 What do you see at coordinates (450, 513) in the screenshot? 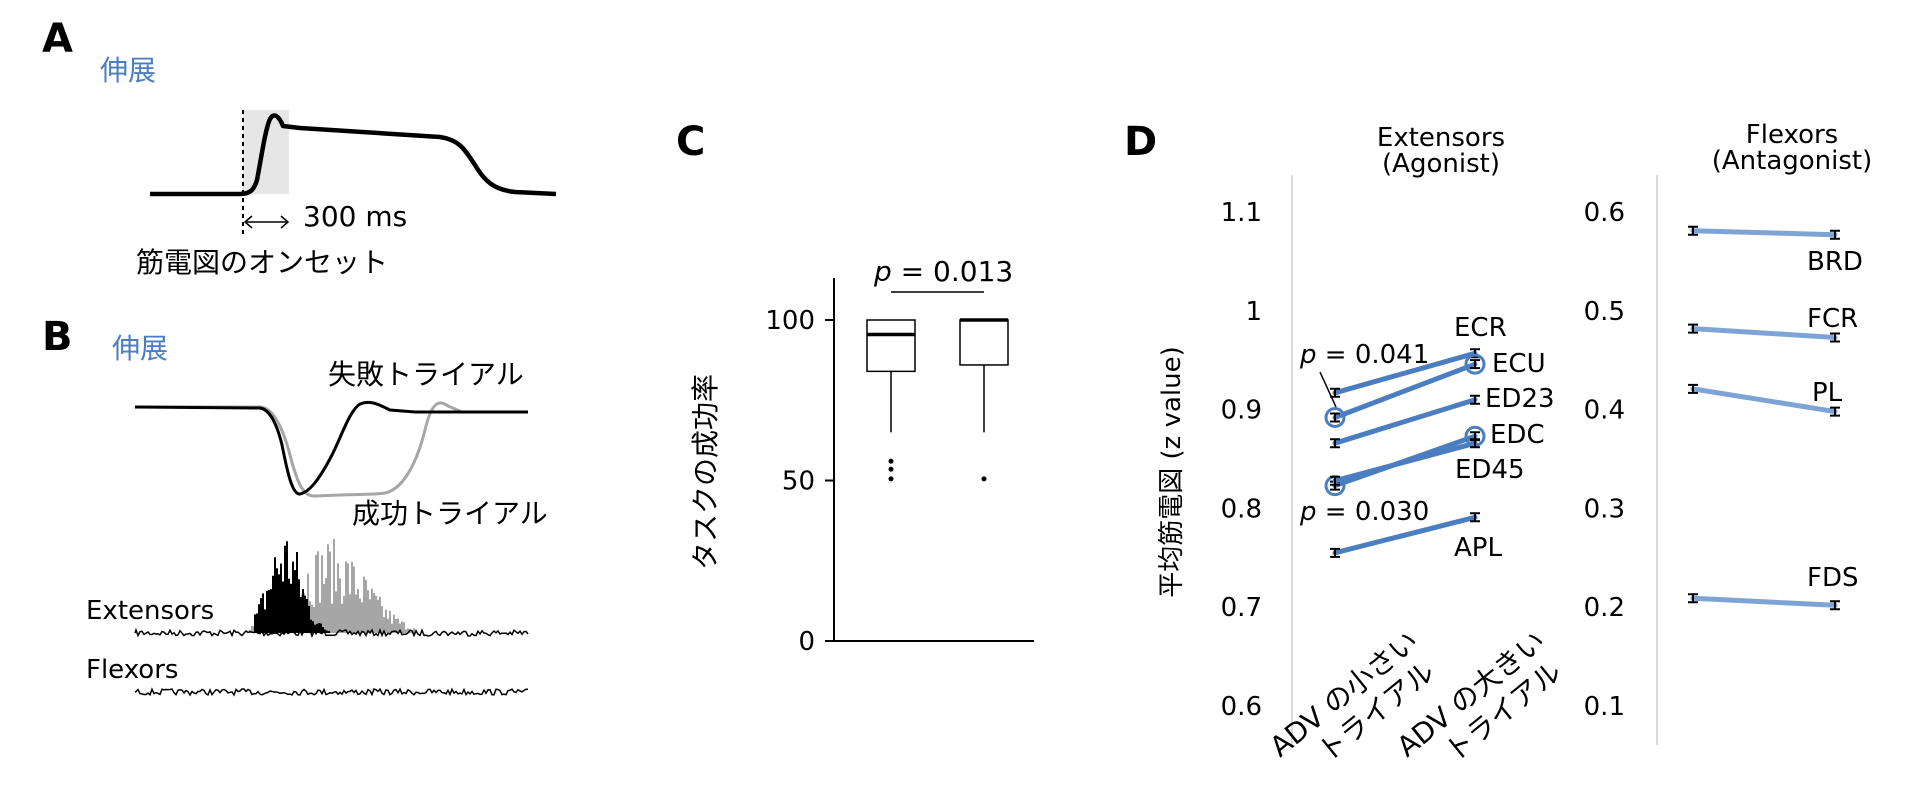
I see `success-trial-label: 成功トライアル` at bounding box center [450, 513].